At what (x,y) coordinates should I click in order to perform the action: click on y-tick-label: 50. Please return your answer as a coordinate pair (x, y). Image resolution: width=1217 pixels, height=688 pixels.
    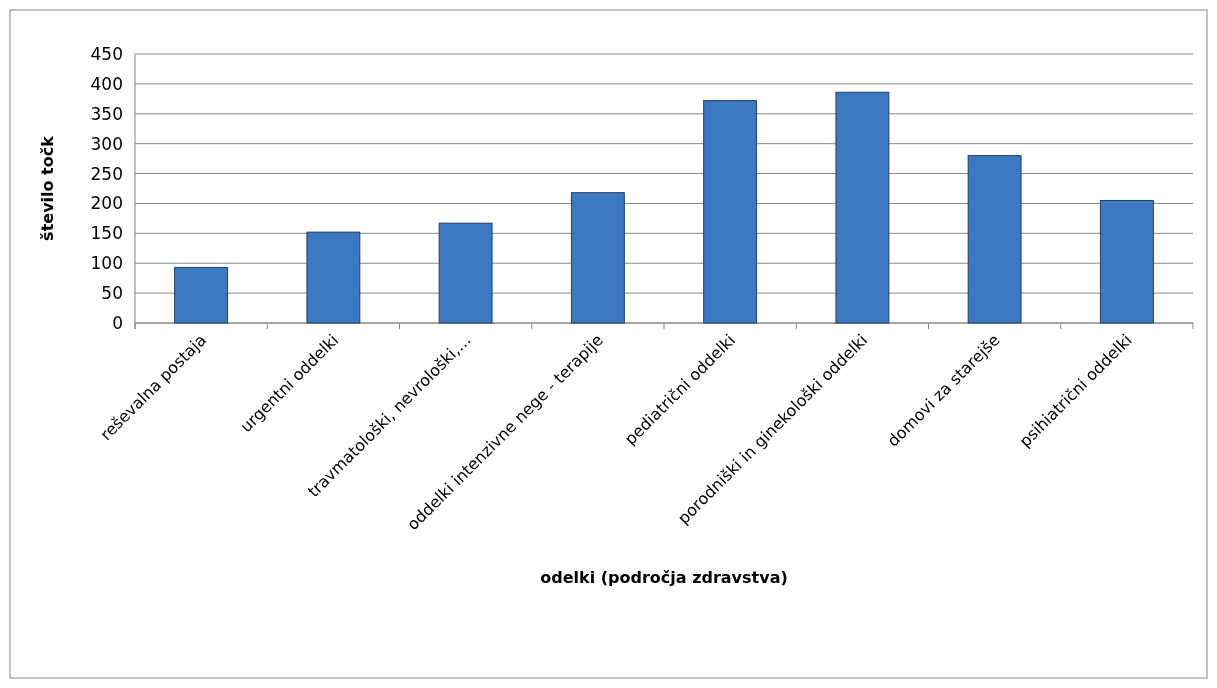
    Looking at the image, I should click on (112, 293).